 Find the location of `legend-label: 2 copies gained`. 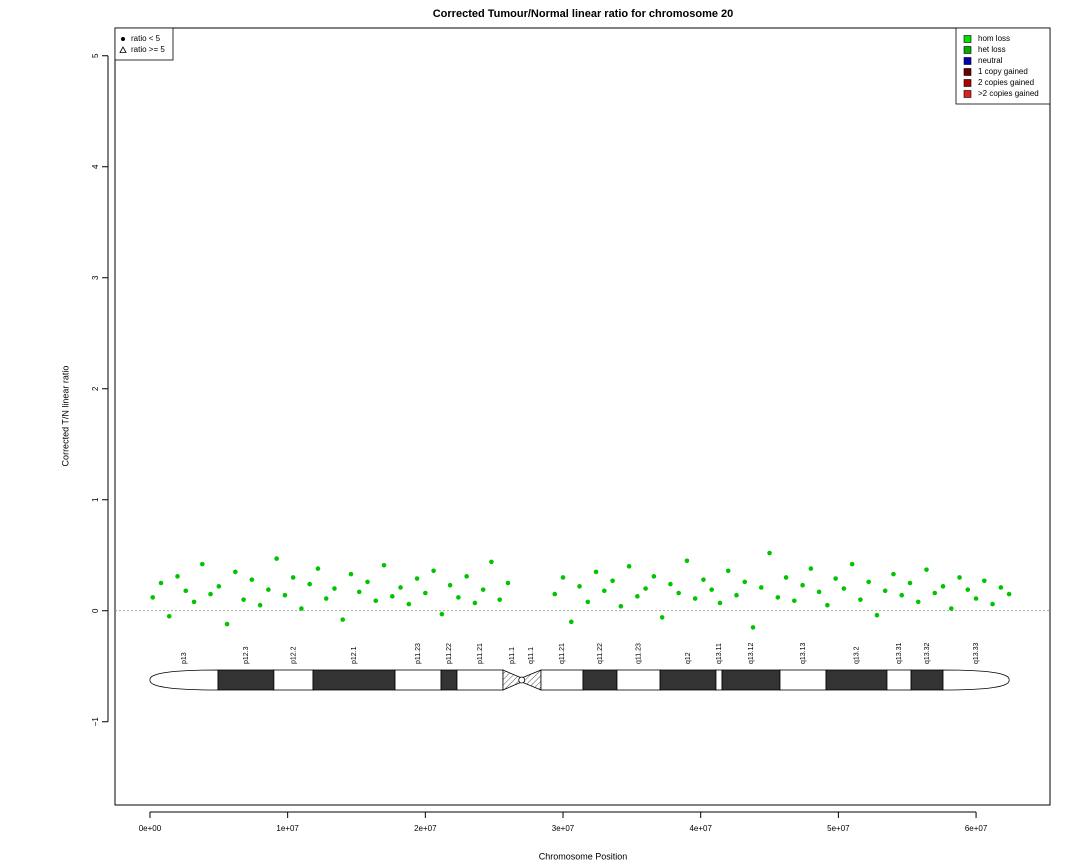

legend-label: 2 copies gained is located at coordinates (1006, 82).